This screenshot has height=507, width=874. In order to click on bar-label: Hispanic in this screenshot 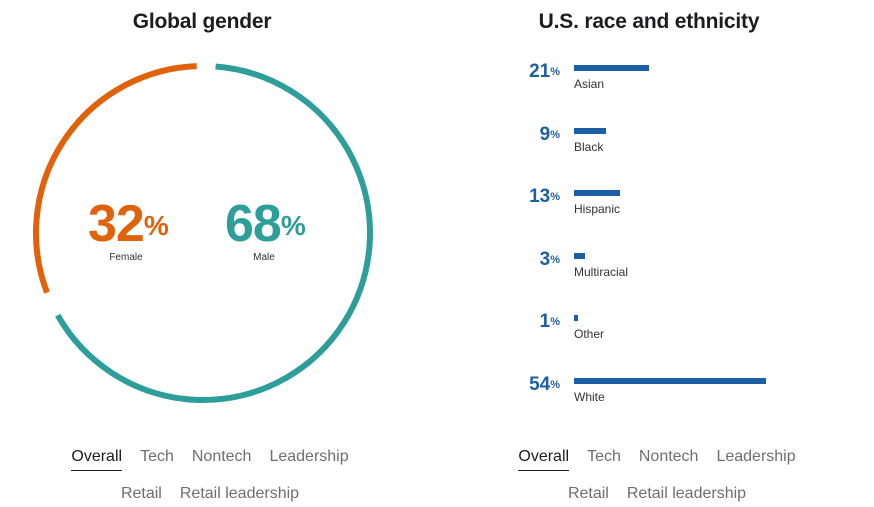, I will do `click(597, 209)`.